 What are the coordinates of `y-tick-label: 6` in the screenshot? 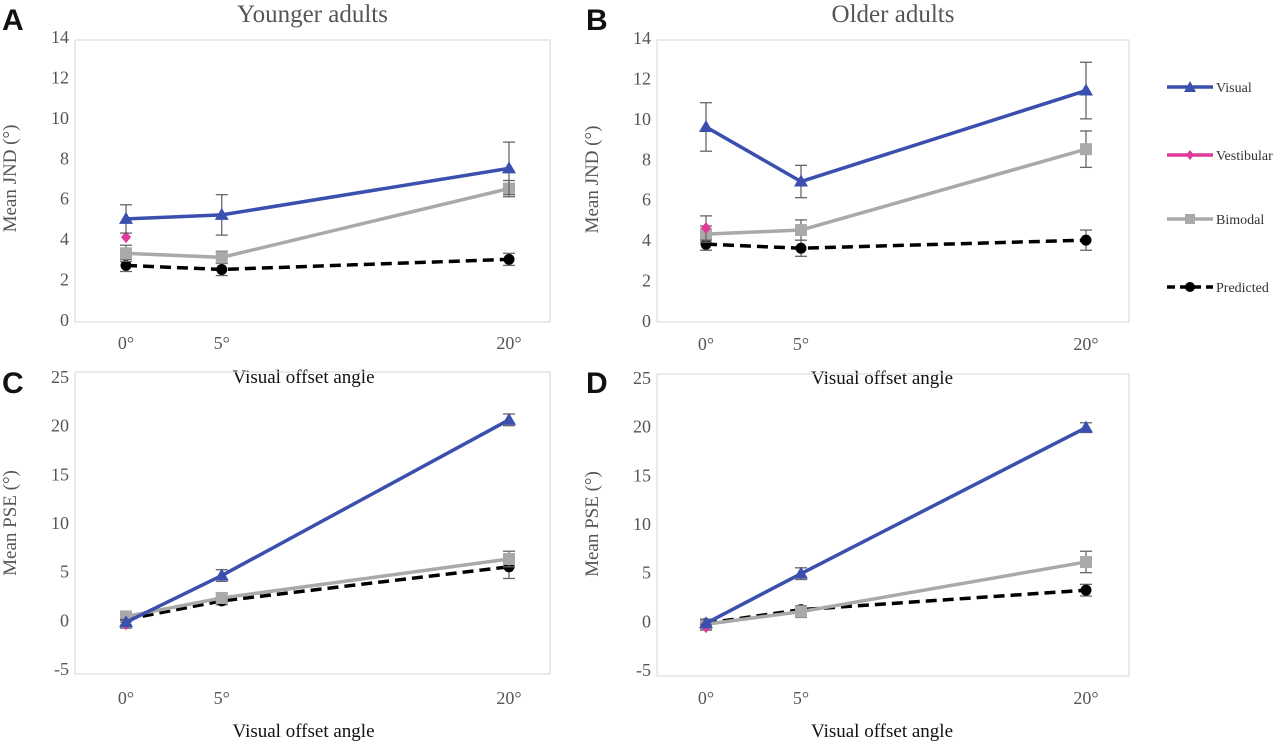 It's located at (64, 199).